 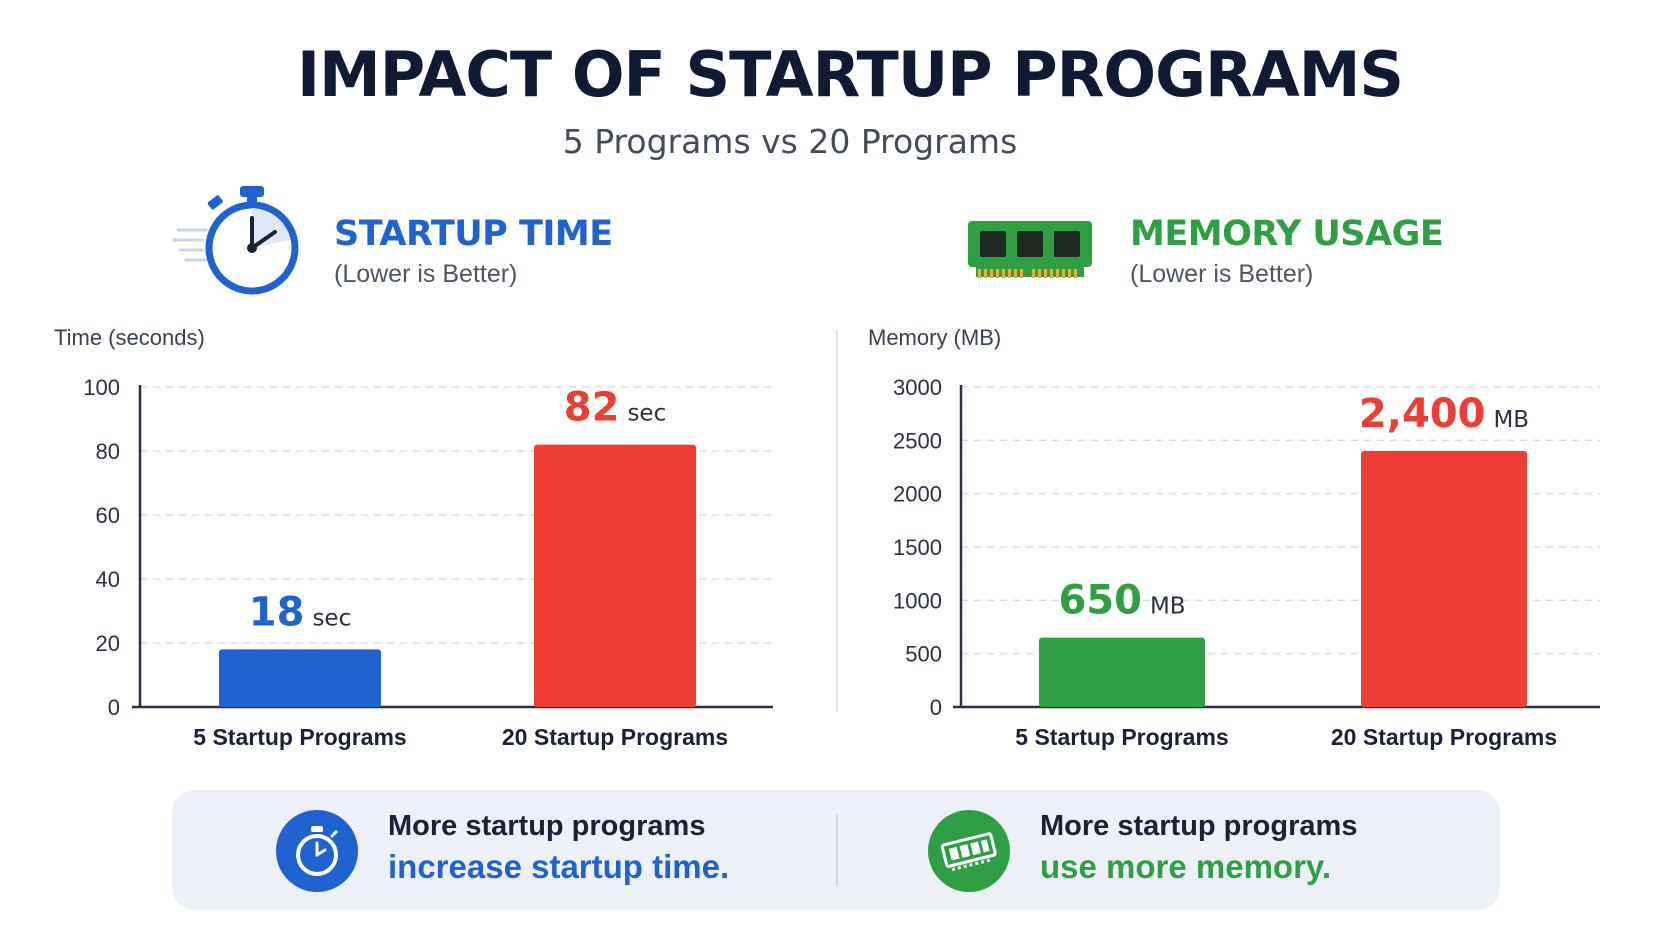 What do you see at coordinates (1121, 737) in the screenshot?
I see `memory-category-label: 5 Startup Programs` at bounding box center [1121, 737].